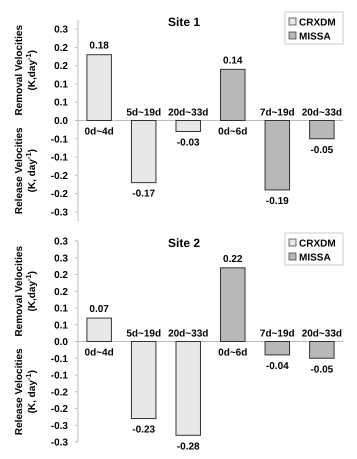 The image size is (357, 459). What do you see at coordinates (188, 446) in the screenshot?
I see `data-label: -0.28` at bounding box center [188, 446].